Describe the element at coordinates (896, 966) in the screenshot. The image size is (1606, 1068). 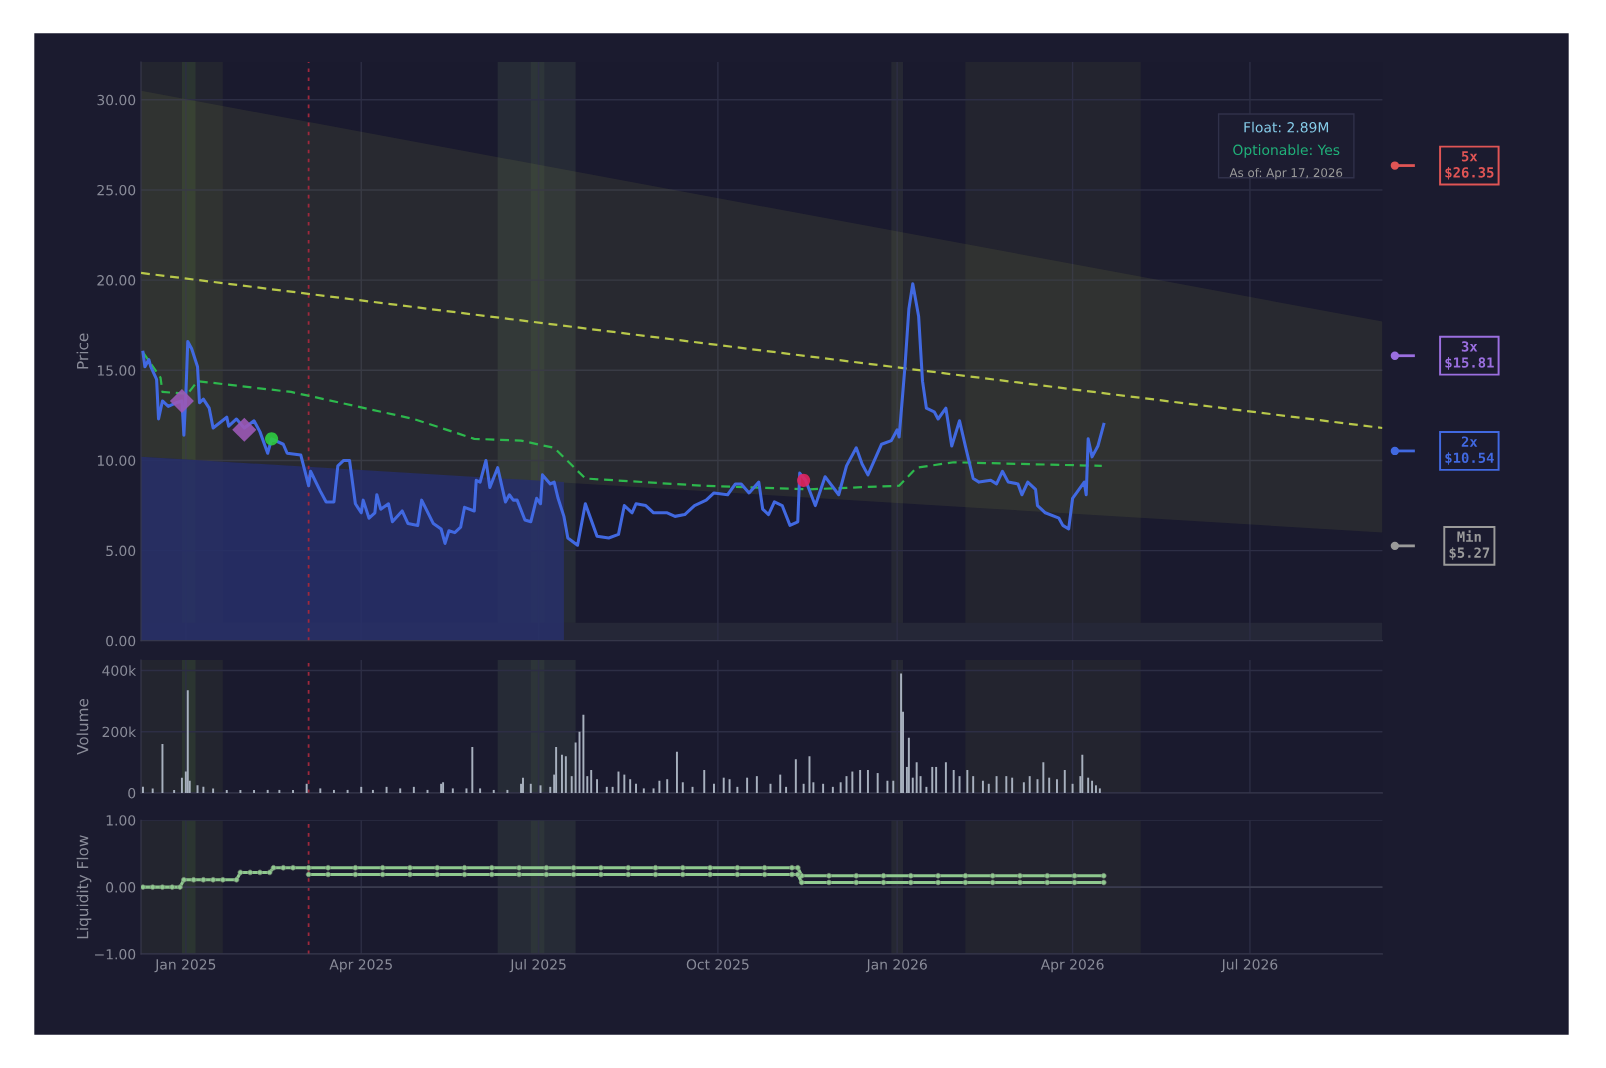
I see `x-tick-label: Jan 2026` at that location.